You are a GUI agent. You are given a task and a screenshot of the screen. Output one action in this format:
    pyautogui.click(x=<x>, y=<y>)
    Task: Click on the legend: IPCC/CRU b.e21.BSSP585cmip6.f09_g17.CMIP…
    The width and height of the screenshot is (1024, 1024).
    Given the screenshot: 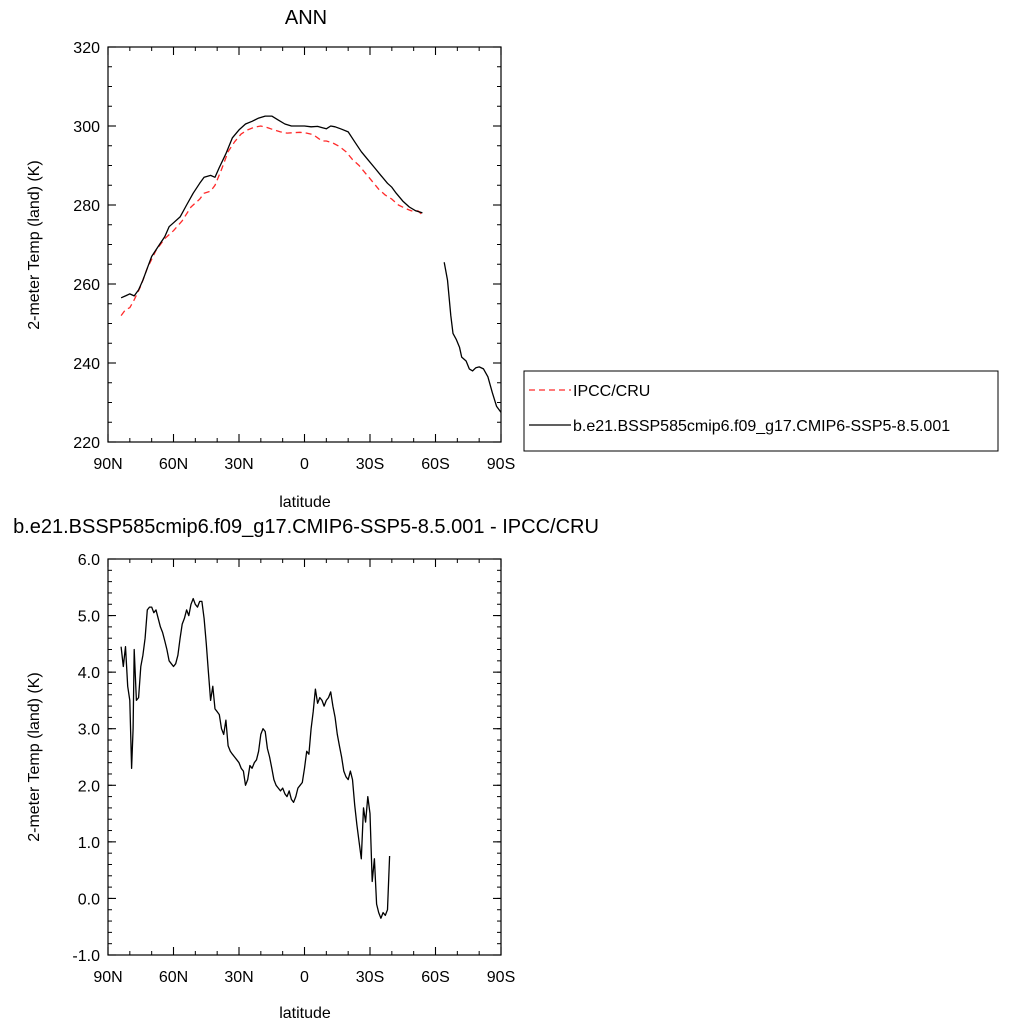 What is the action you would take?
    pyautogui.click(x=761, y=411)
    